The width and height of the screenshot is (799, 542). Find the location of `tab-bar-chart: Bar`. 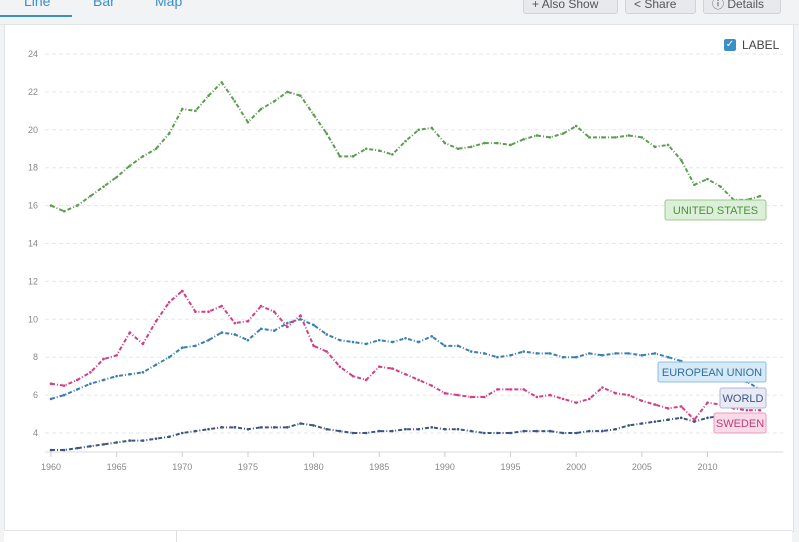

tab-bar-chart: Bar is located at coordinates (104, 5).